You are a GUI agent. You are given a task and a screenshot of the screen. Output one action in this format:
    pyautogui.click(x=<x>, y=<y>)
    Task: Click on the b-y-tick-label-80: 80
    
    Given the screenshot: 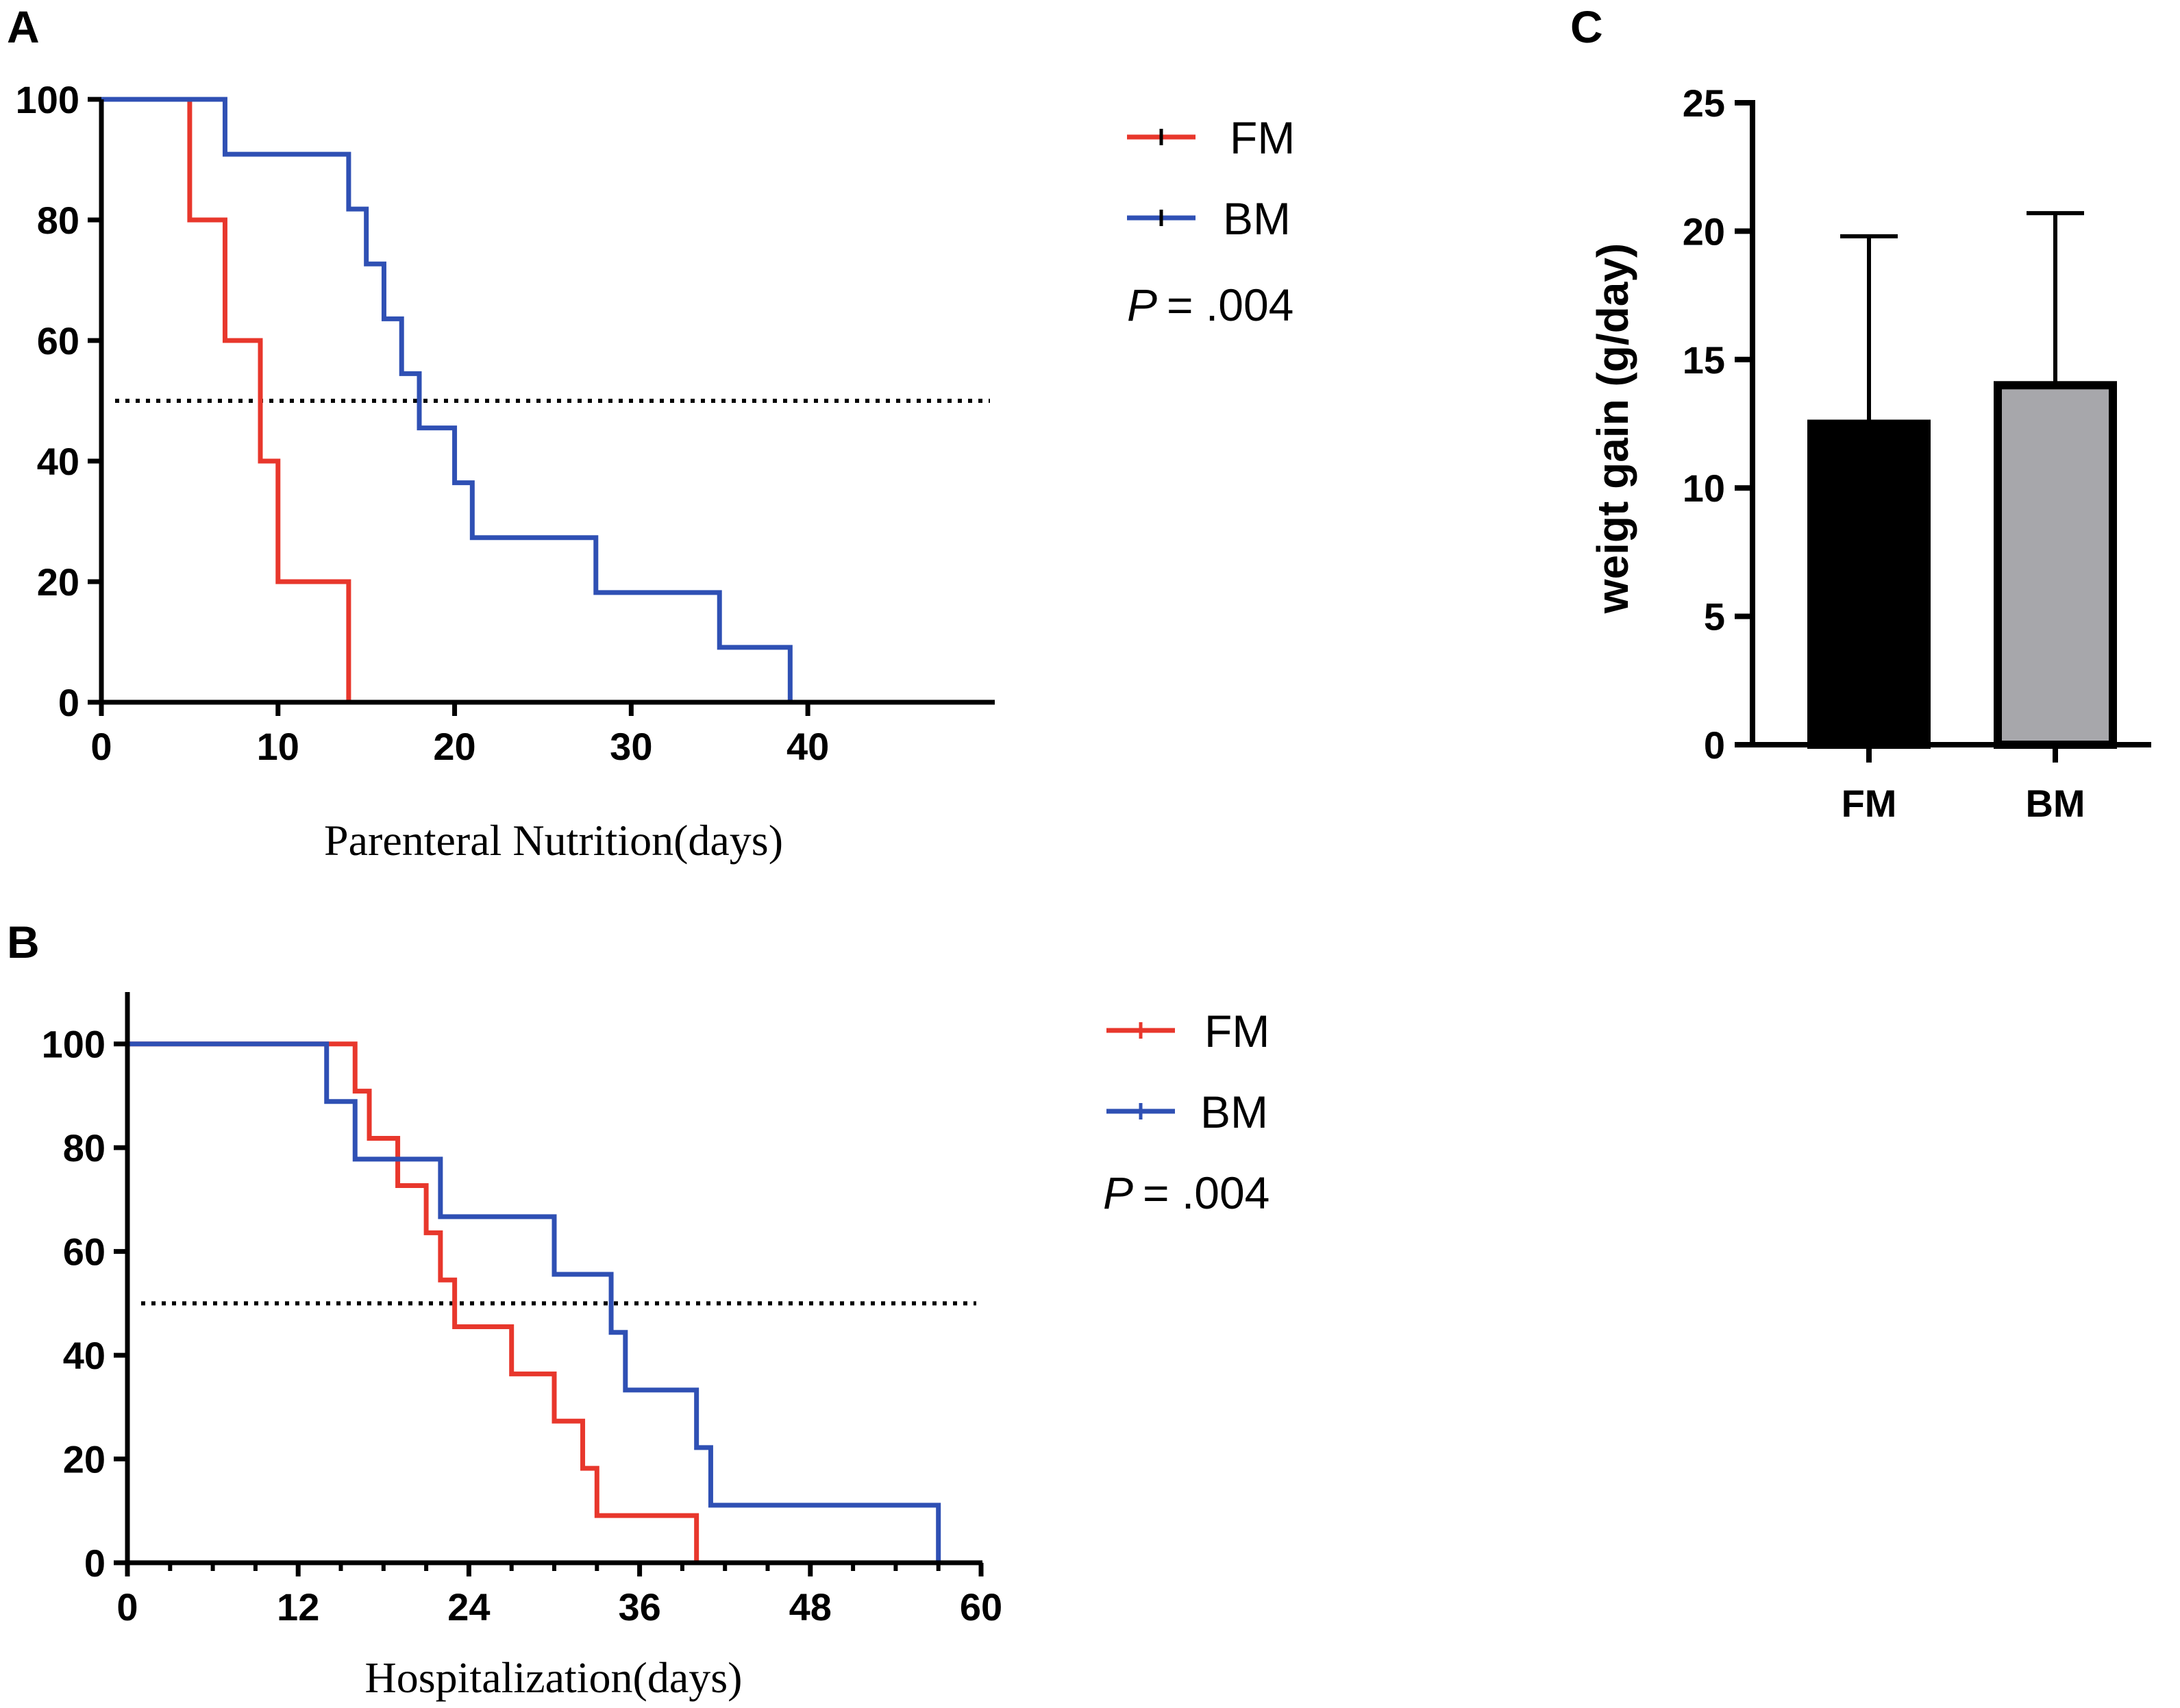 What is the action you would take?
    pyautogui.click(x=84, y=1147)
    